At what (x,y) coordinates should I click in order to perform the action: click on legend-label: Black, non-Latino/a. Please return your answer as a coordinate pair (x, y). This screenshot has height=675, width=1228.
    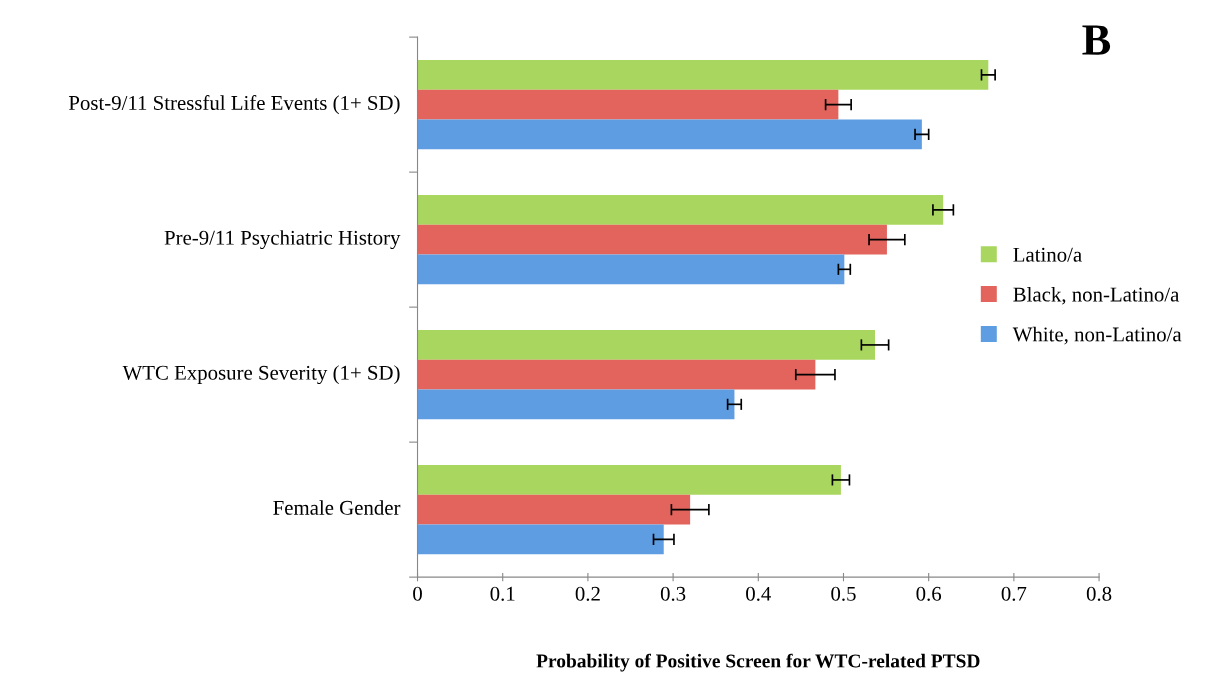
    Looking at the image, I should click on (1096, 295).